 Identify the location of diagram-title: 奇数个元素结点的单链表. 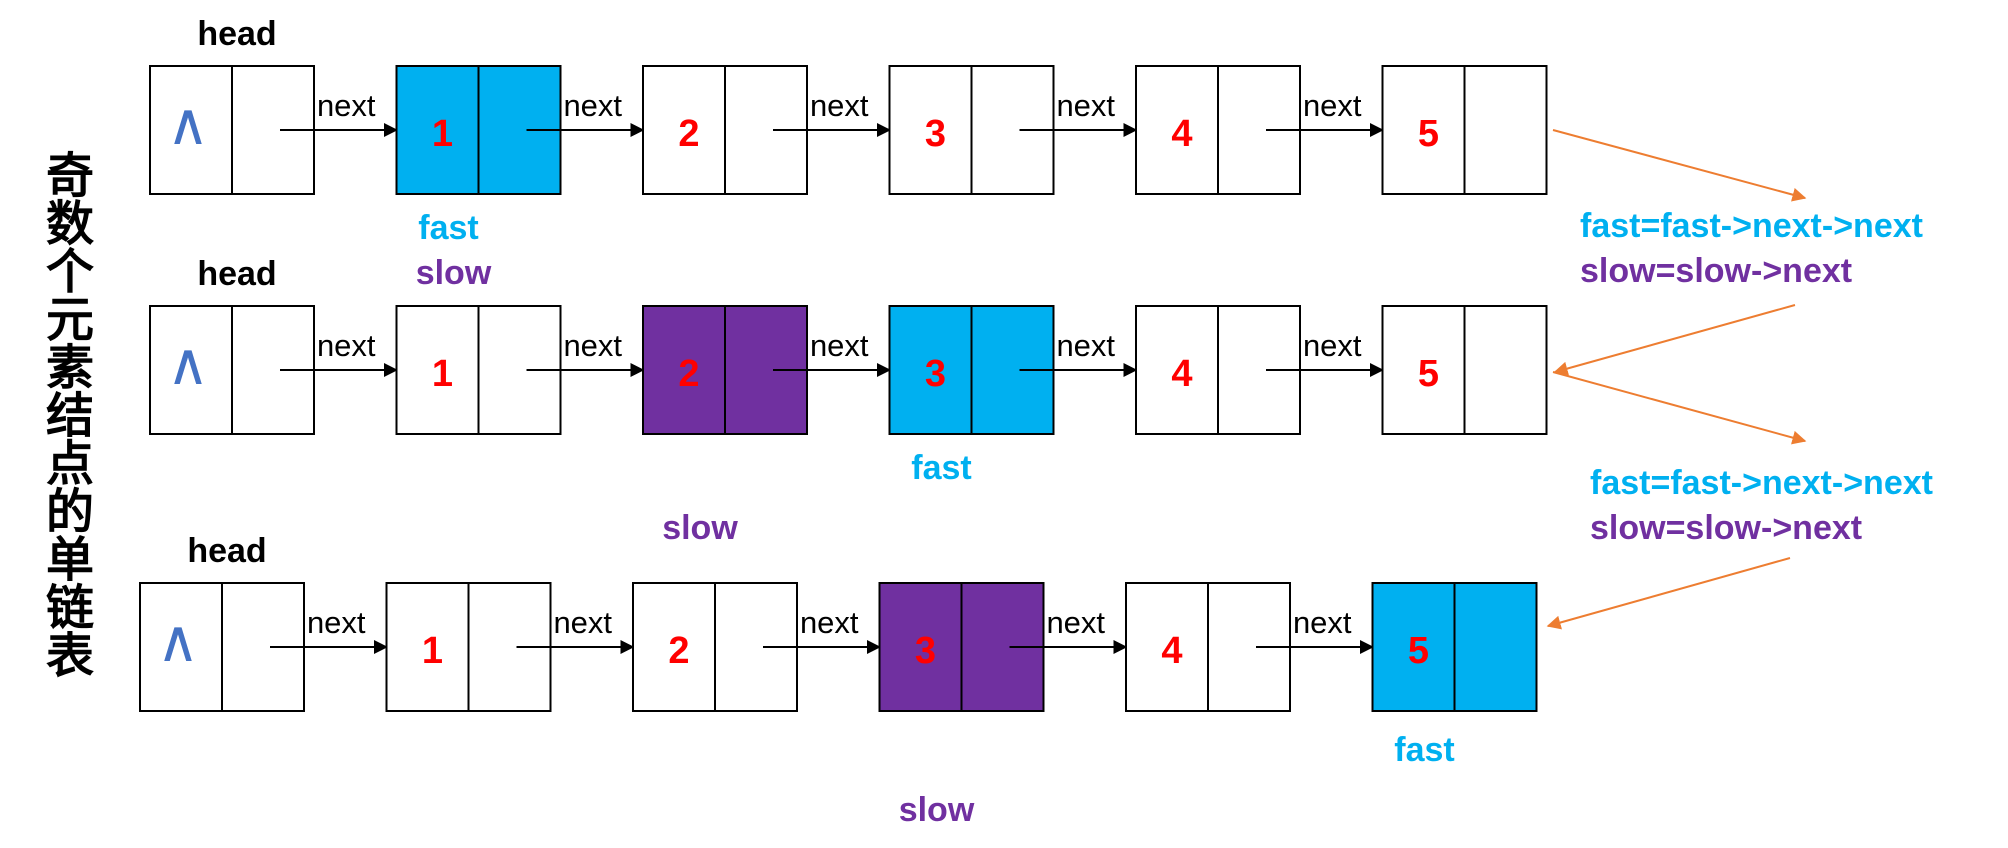
(65, 414).